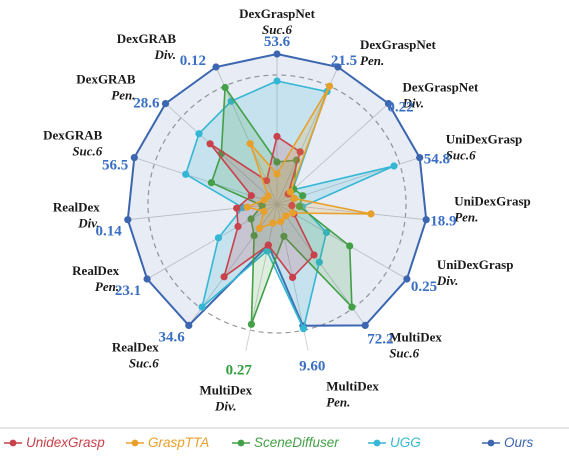 The height and width of the screenshot is (459, 569). What do you see at coordinates (172, 337) in the screenshot?
I see `best-value-label: 34.6` at bounding box center [172, 337].